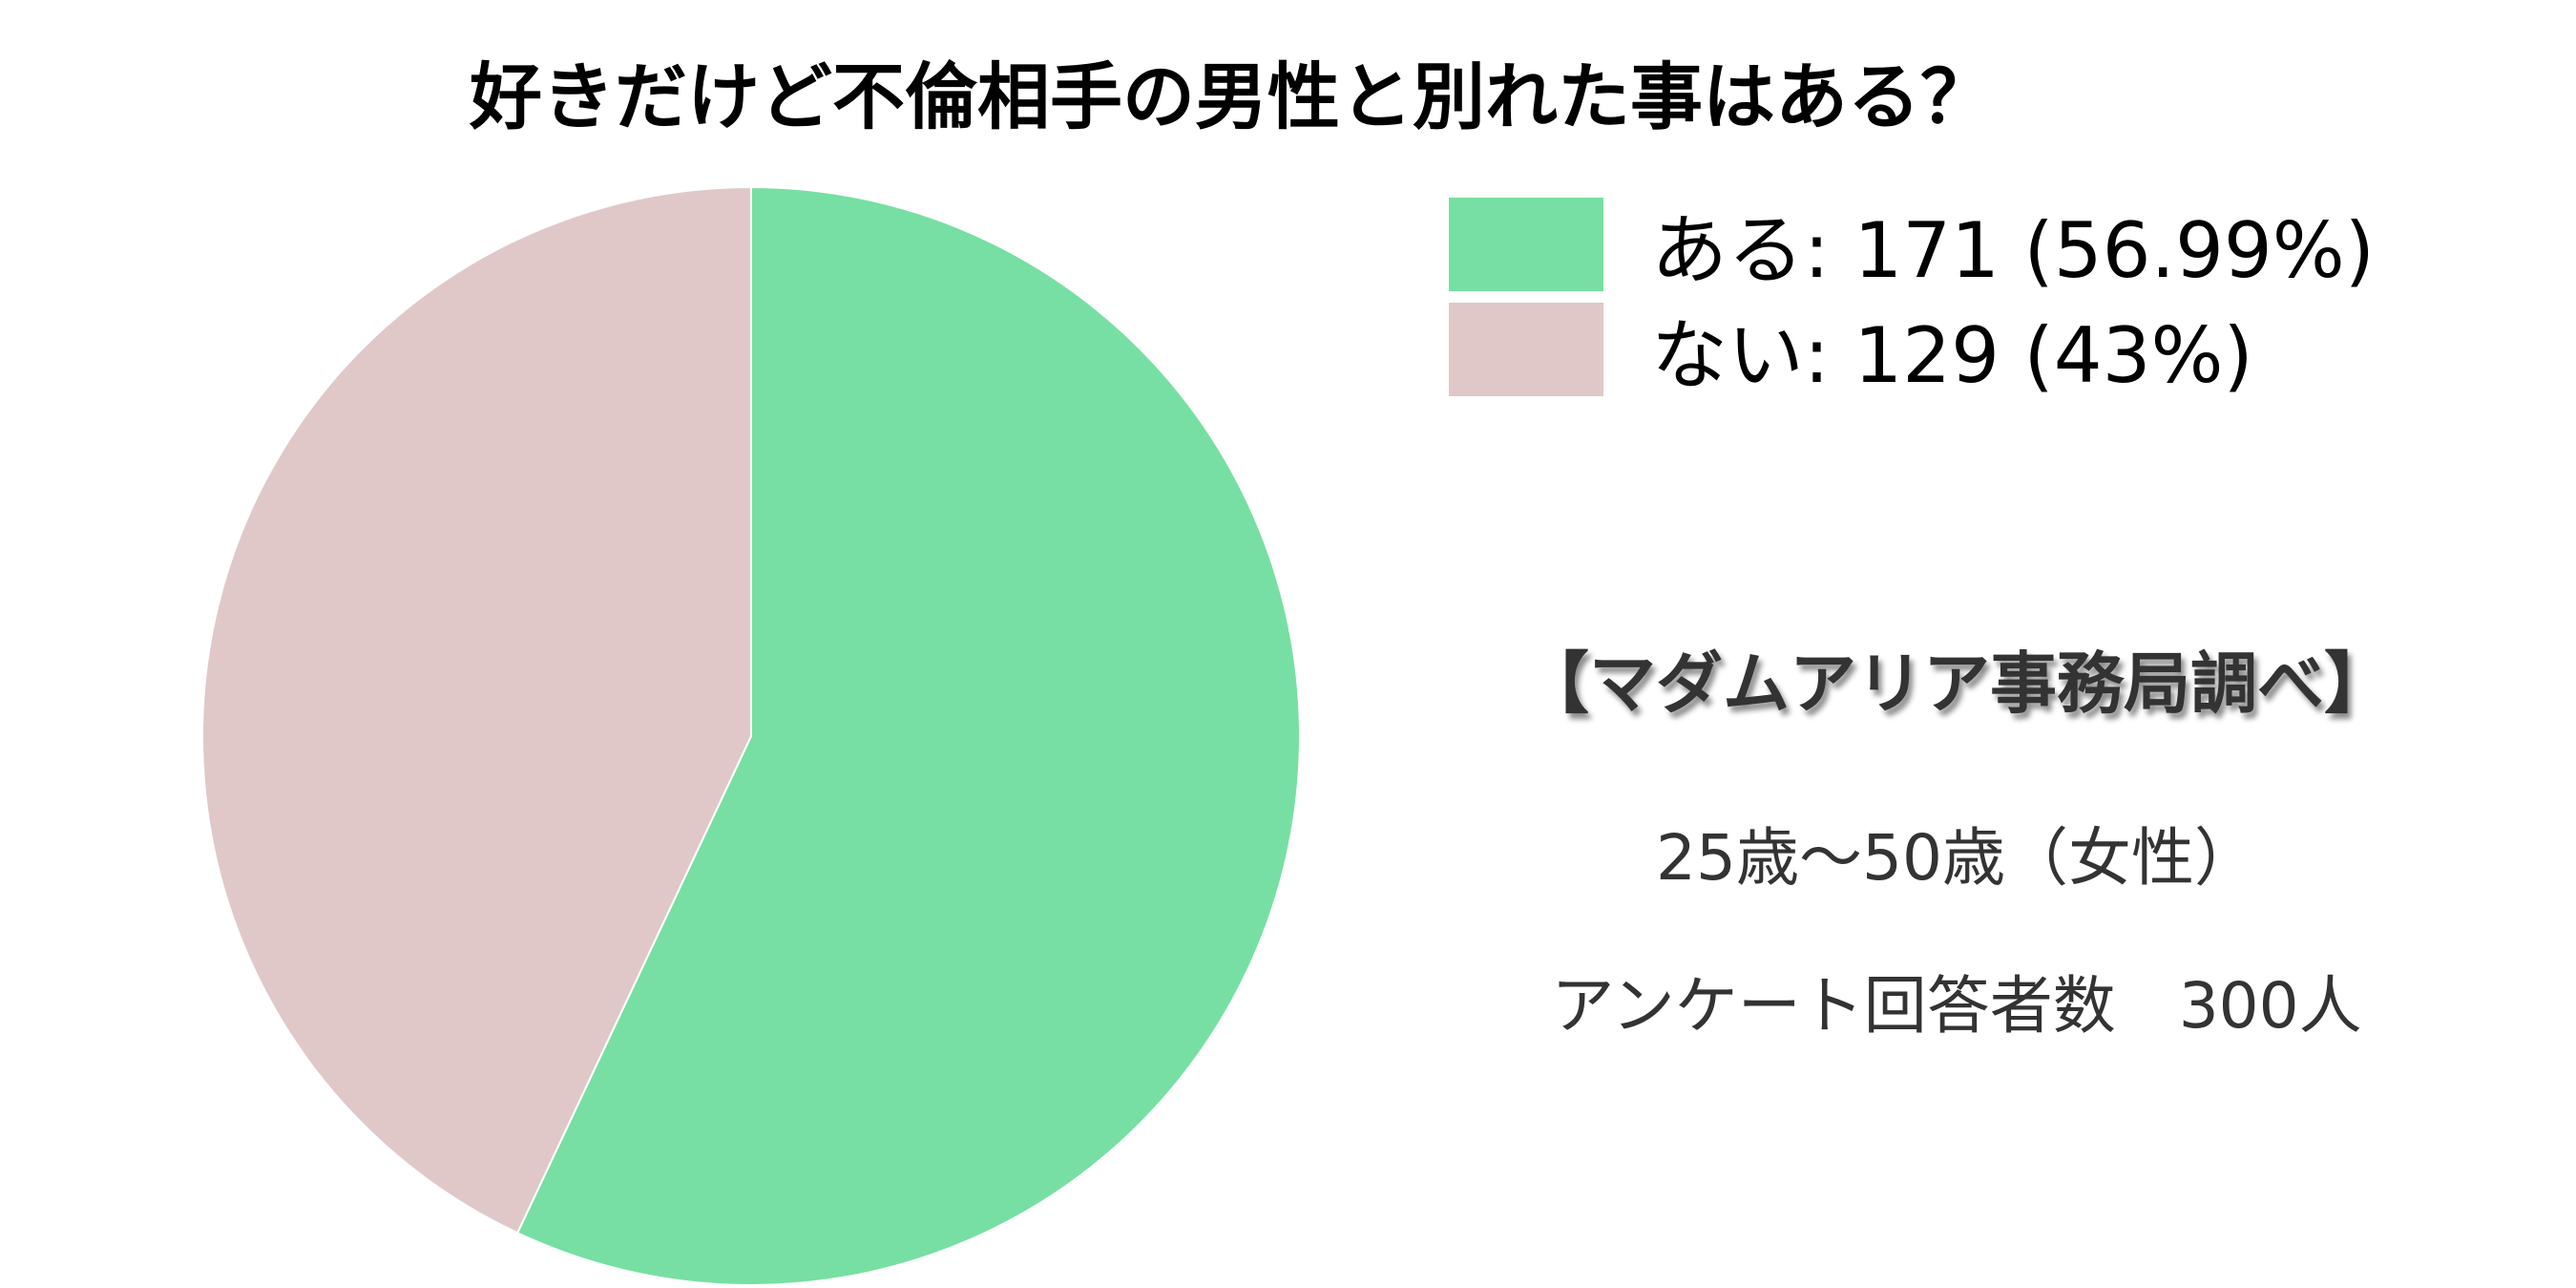  What do you see at coordinates (1526, 244) in the screenshot?
I see `legend-swatch-aru` at bounding box center [1526, 244].